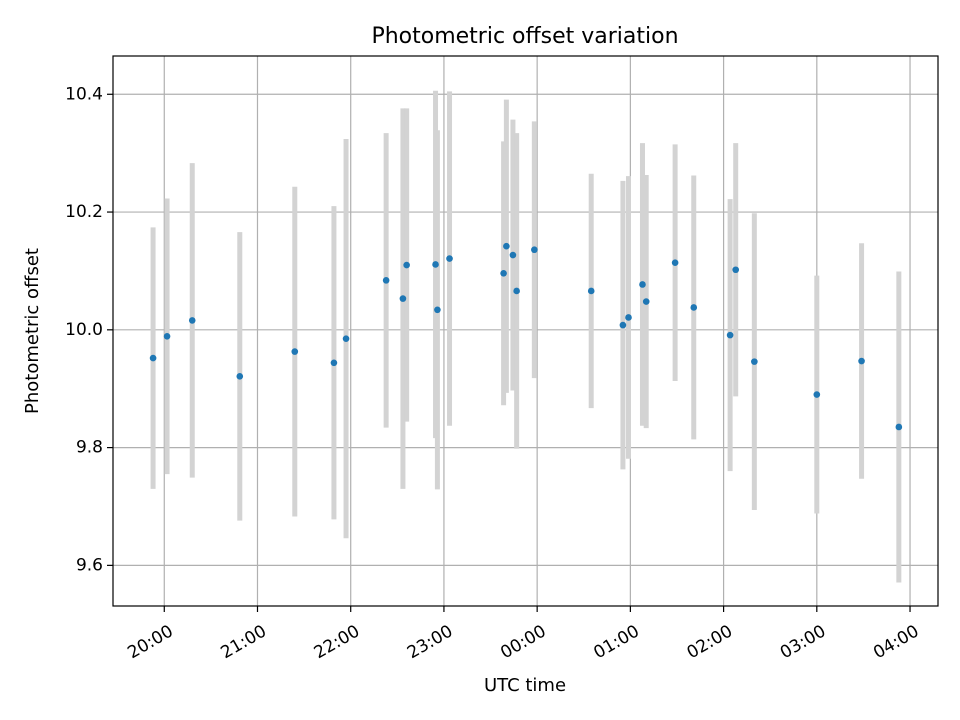 This screenshot has width=960, height=720. Describe the element at coordinates (89, 448) in the screenshot. I see `y-tick-label: 9.8` at that location.